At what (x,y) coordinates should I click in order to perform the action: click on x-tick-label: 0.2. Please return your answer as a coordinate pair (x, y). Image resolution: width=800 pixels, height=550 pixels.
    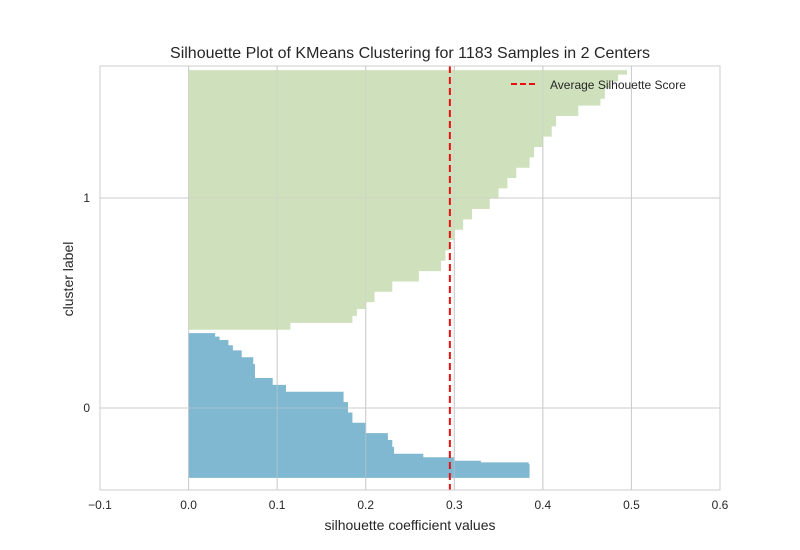
    Looking at the image, I should click on (365, 505).